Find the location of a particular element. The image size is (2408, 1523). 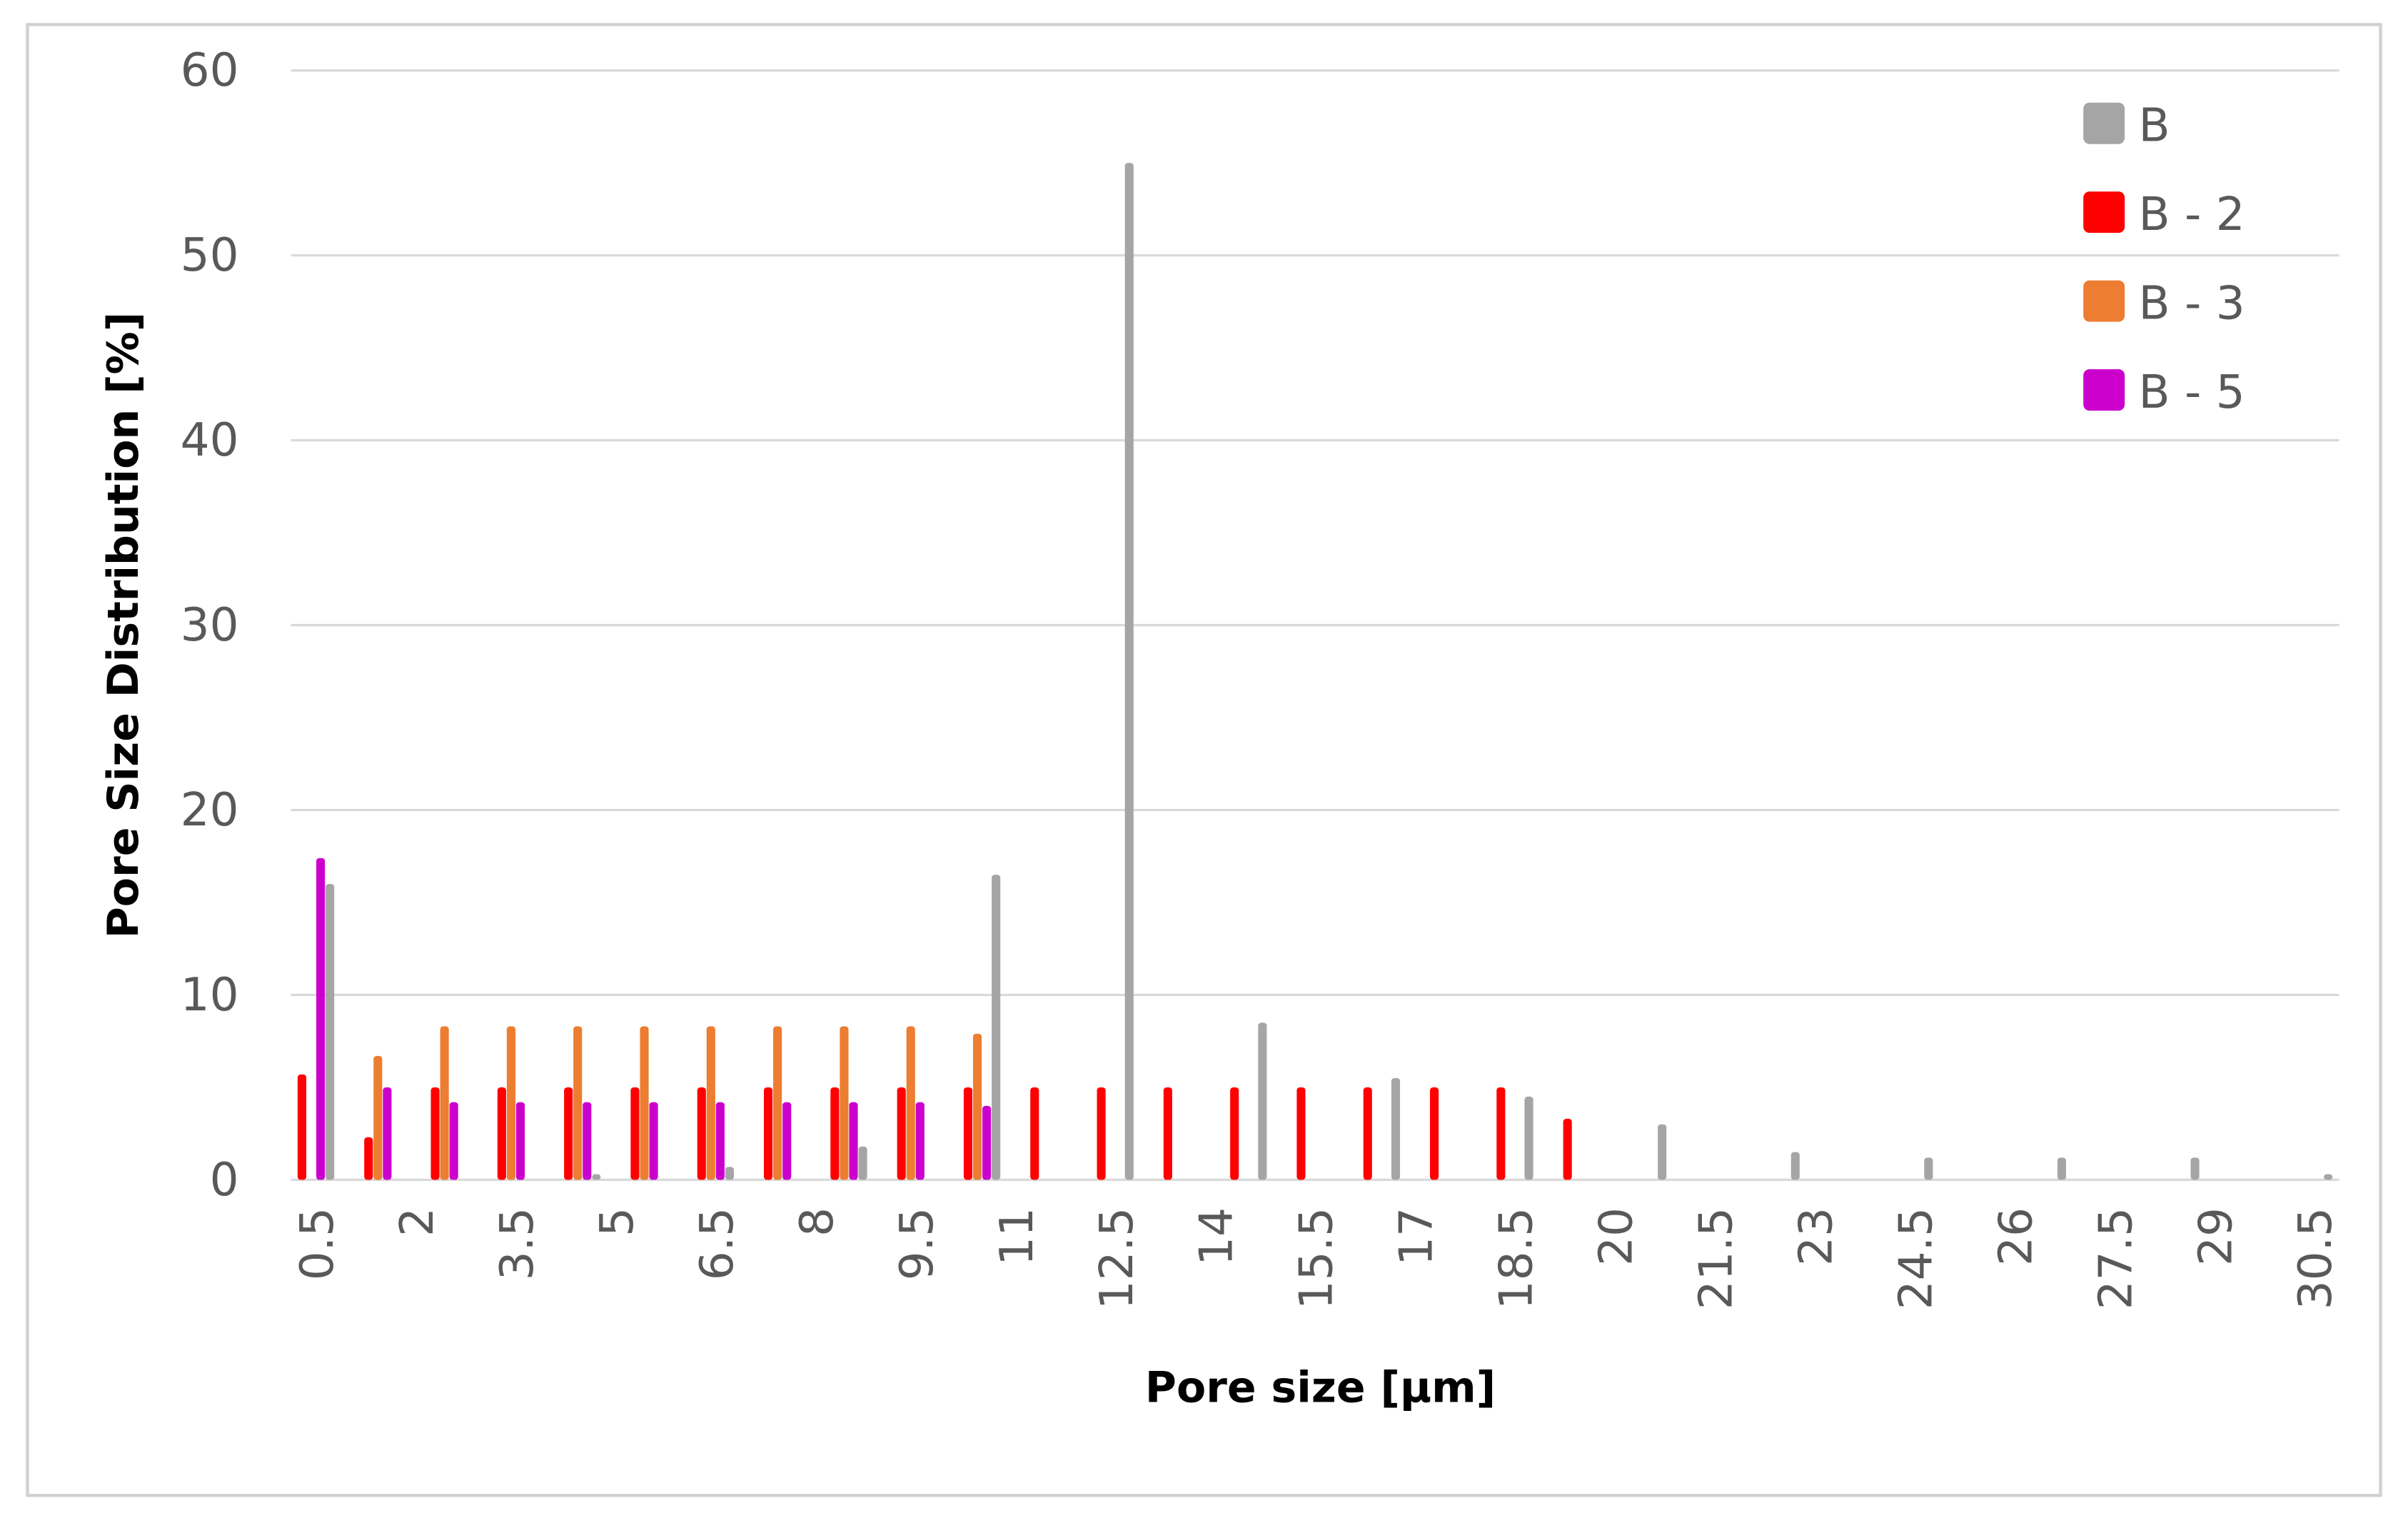

x-tick-label: 17 is located at coordinates (1417, 1236).